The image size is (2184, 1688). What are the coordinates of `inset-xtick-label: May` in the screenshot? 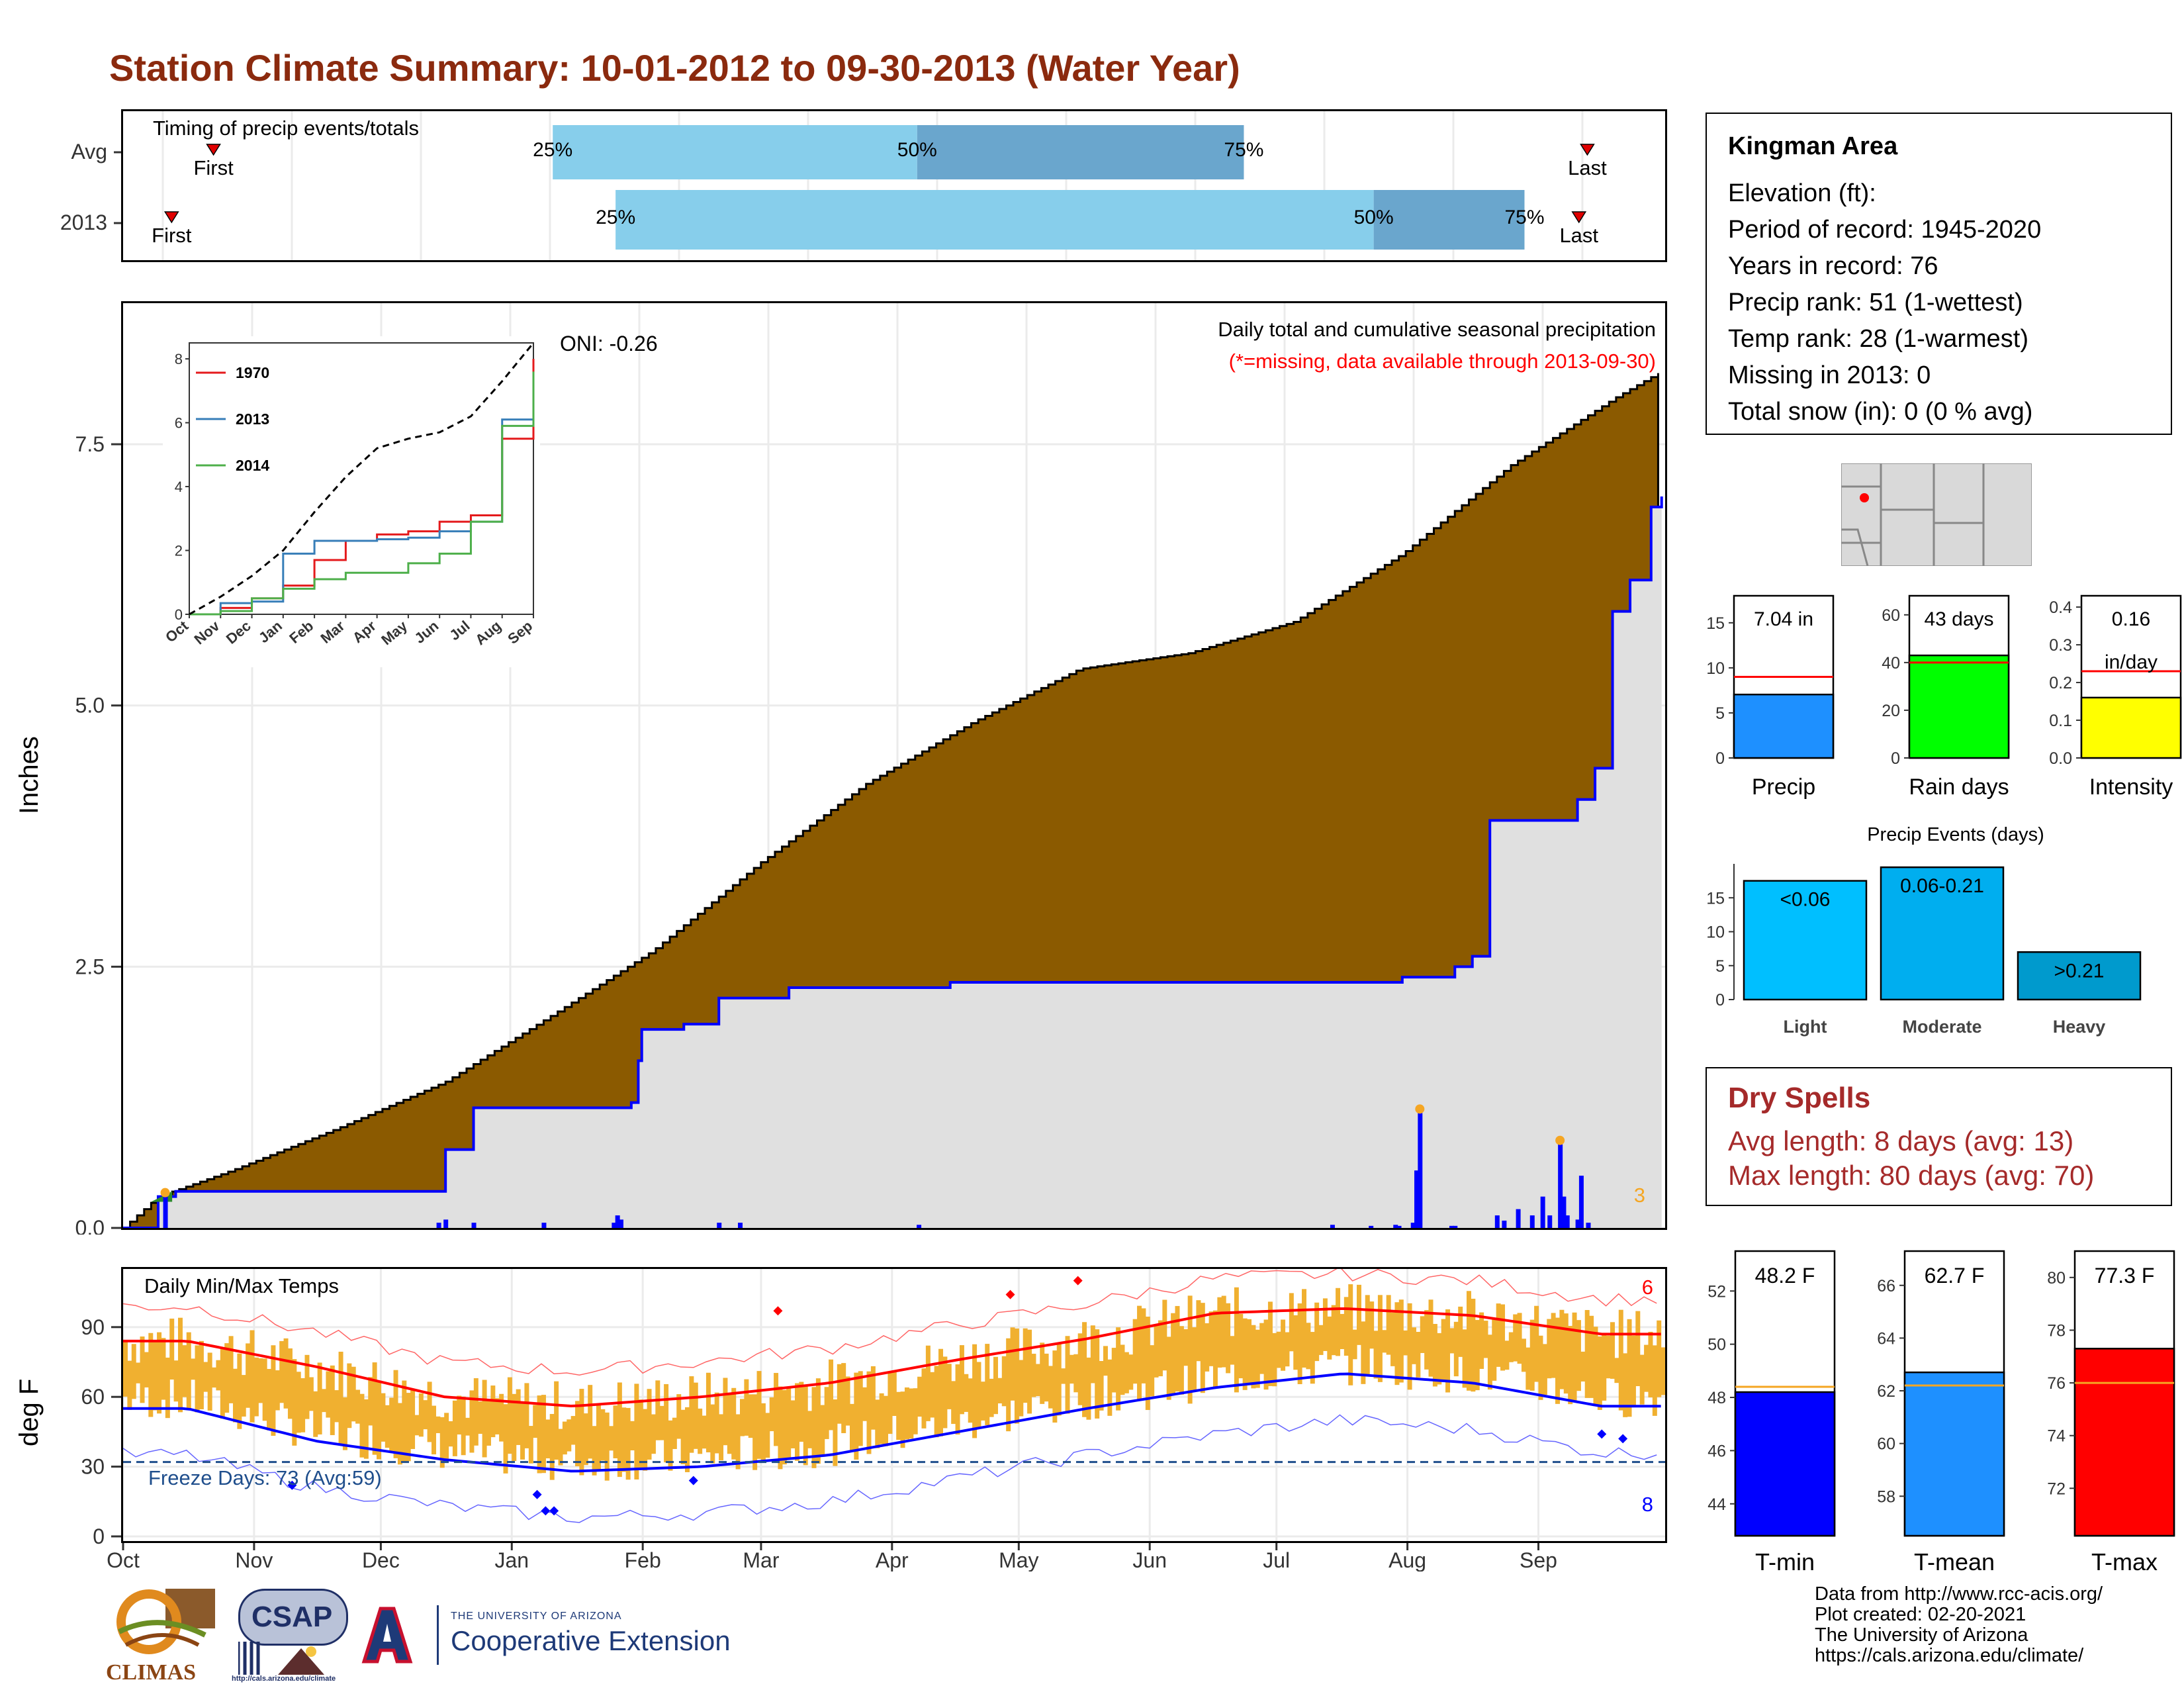 It's located at (394, 632).